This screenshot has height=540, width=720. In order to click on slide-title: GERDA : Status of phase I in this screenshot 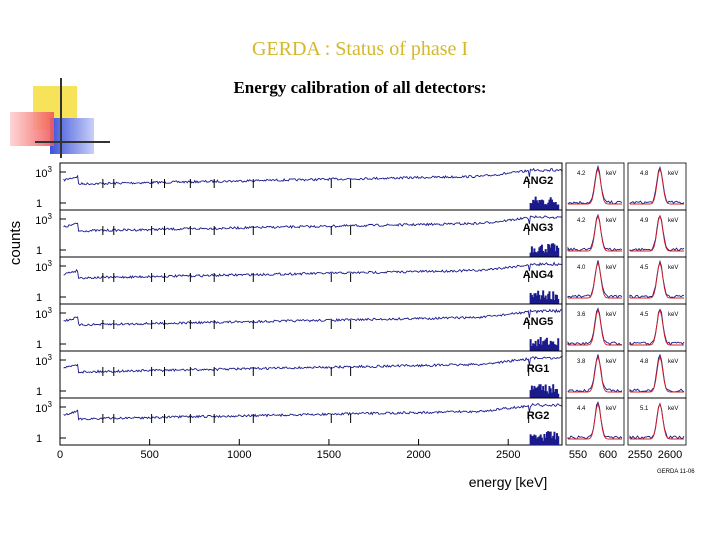, I will do `click(360, 49)`.